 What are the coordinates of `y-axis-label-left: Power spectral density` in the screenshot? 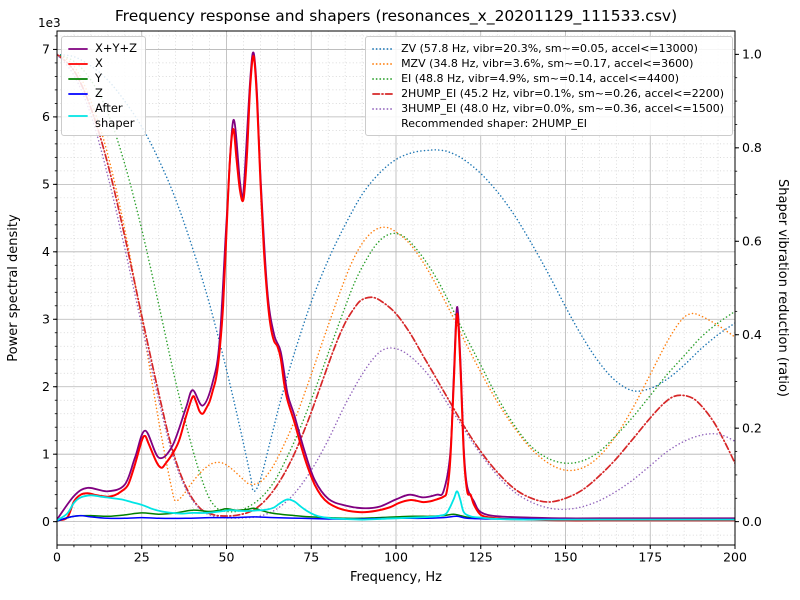 It's located at (13, 288).